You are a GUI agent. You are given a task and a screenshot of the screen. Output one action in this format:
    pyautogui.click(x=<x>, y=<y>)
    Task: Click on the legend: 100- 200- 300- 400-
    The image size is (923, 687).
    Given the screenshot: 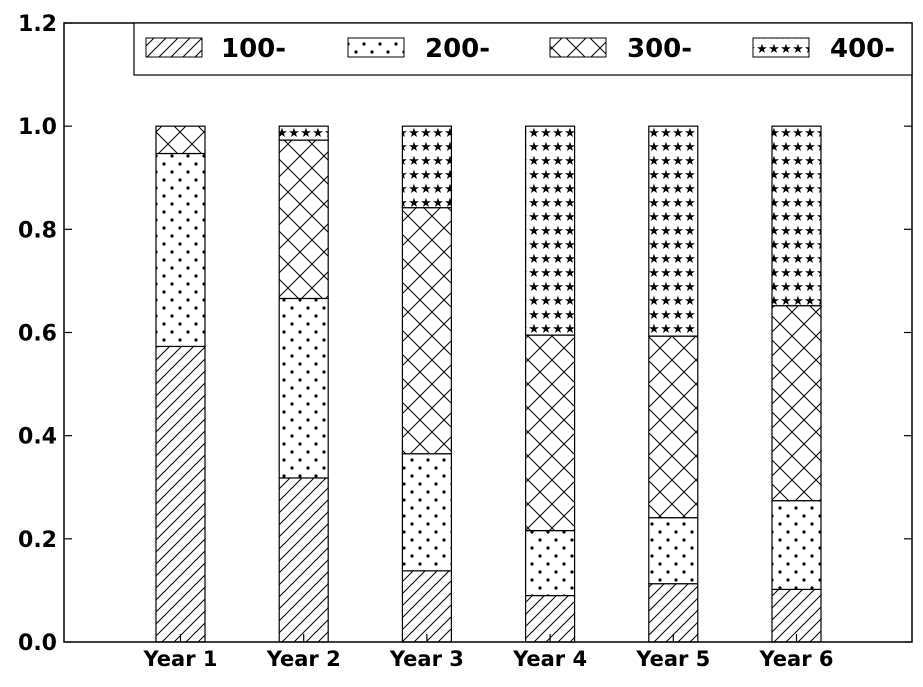 What is the action you would take?
    pyautogui.click(x=523, y=49)
    